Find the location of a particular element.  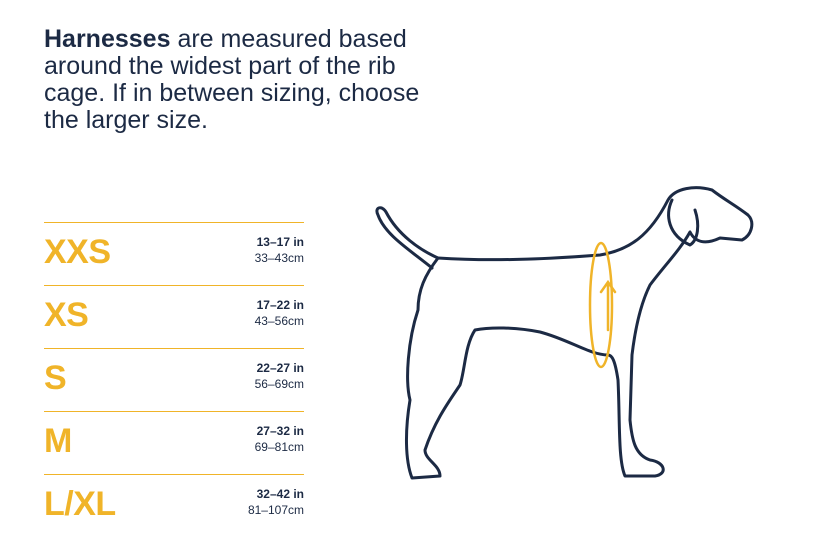

girth-arrow is located at coordinates (608, 305).